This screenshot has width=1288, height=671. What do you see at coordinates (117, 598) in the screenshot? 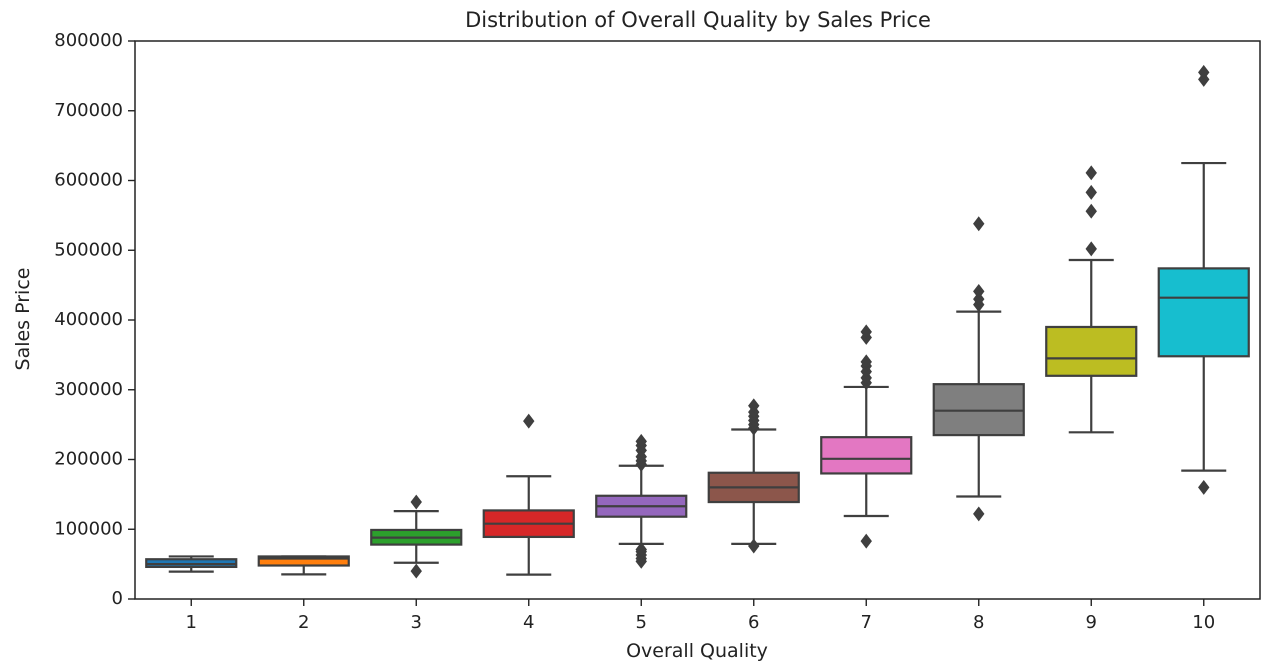
I see `y-tick-label: 0` at bounding box center [117, 598].